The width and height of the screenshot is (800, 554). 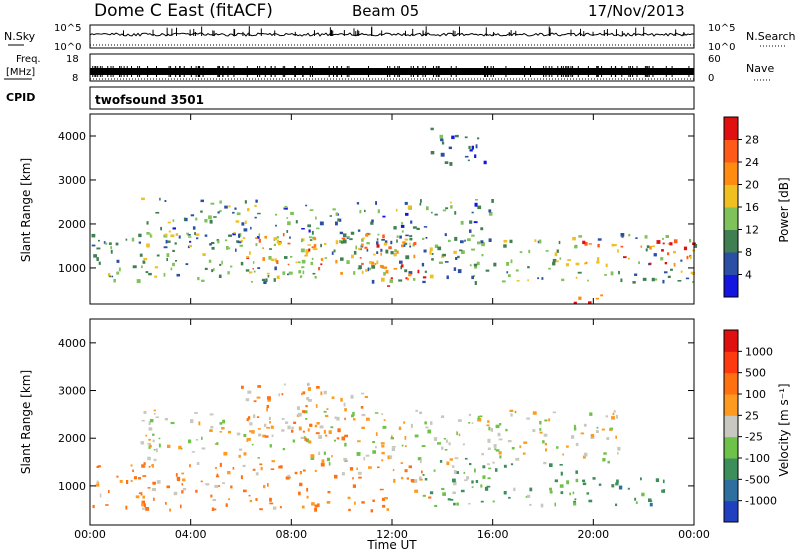 I want to click on cpid-strip-frame, so click(x=392, y=98).